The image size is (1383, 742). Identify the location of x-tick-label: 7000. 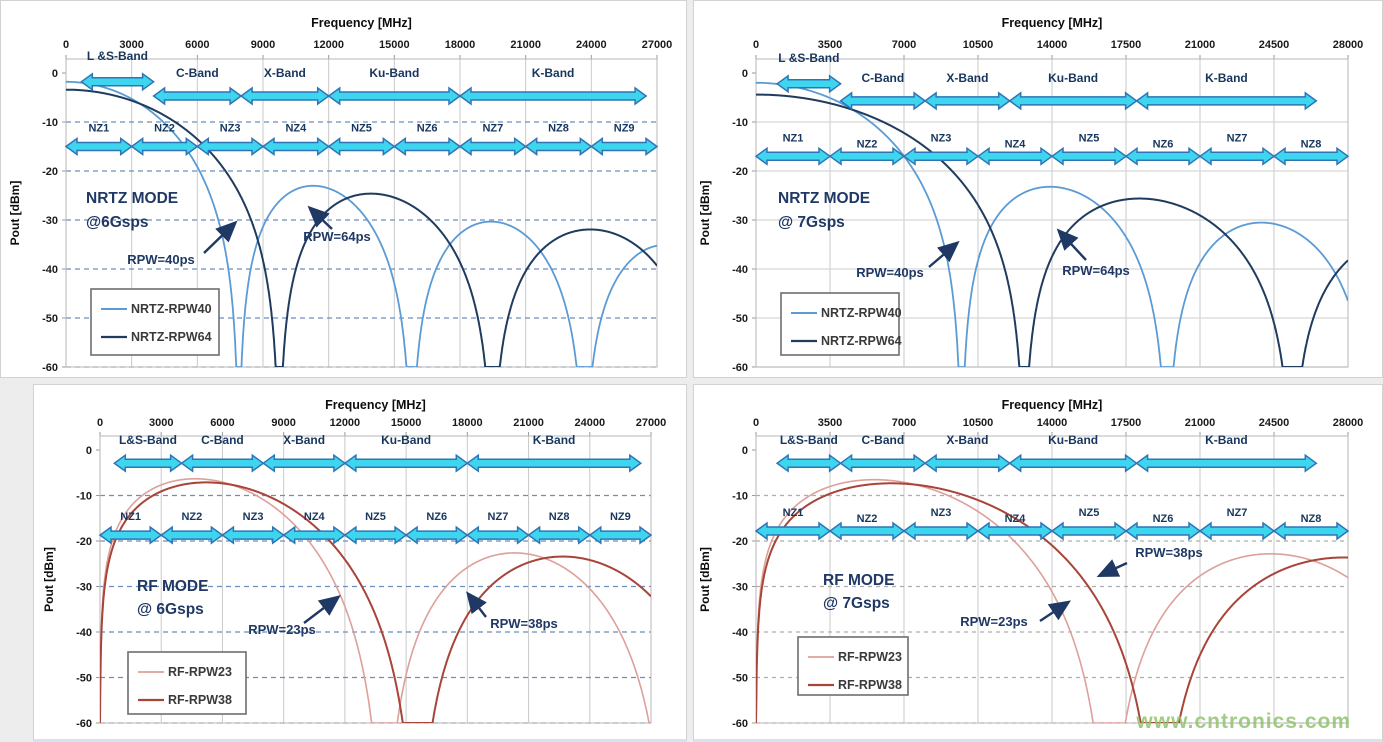
(904, 45).